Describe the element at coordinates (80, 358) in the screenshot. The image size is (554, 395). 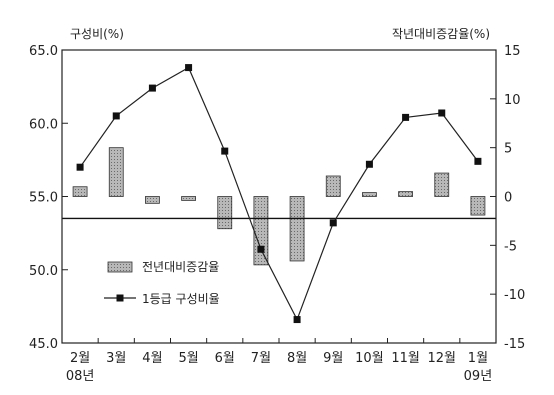
I see `x-axis-tick-label: 2월` at that location.